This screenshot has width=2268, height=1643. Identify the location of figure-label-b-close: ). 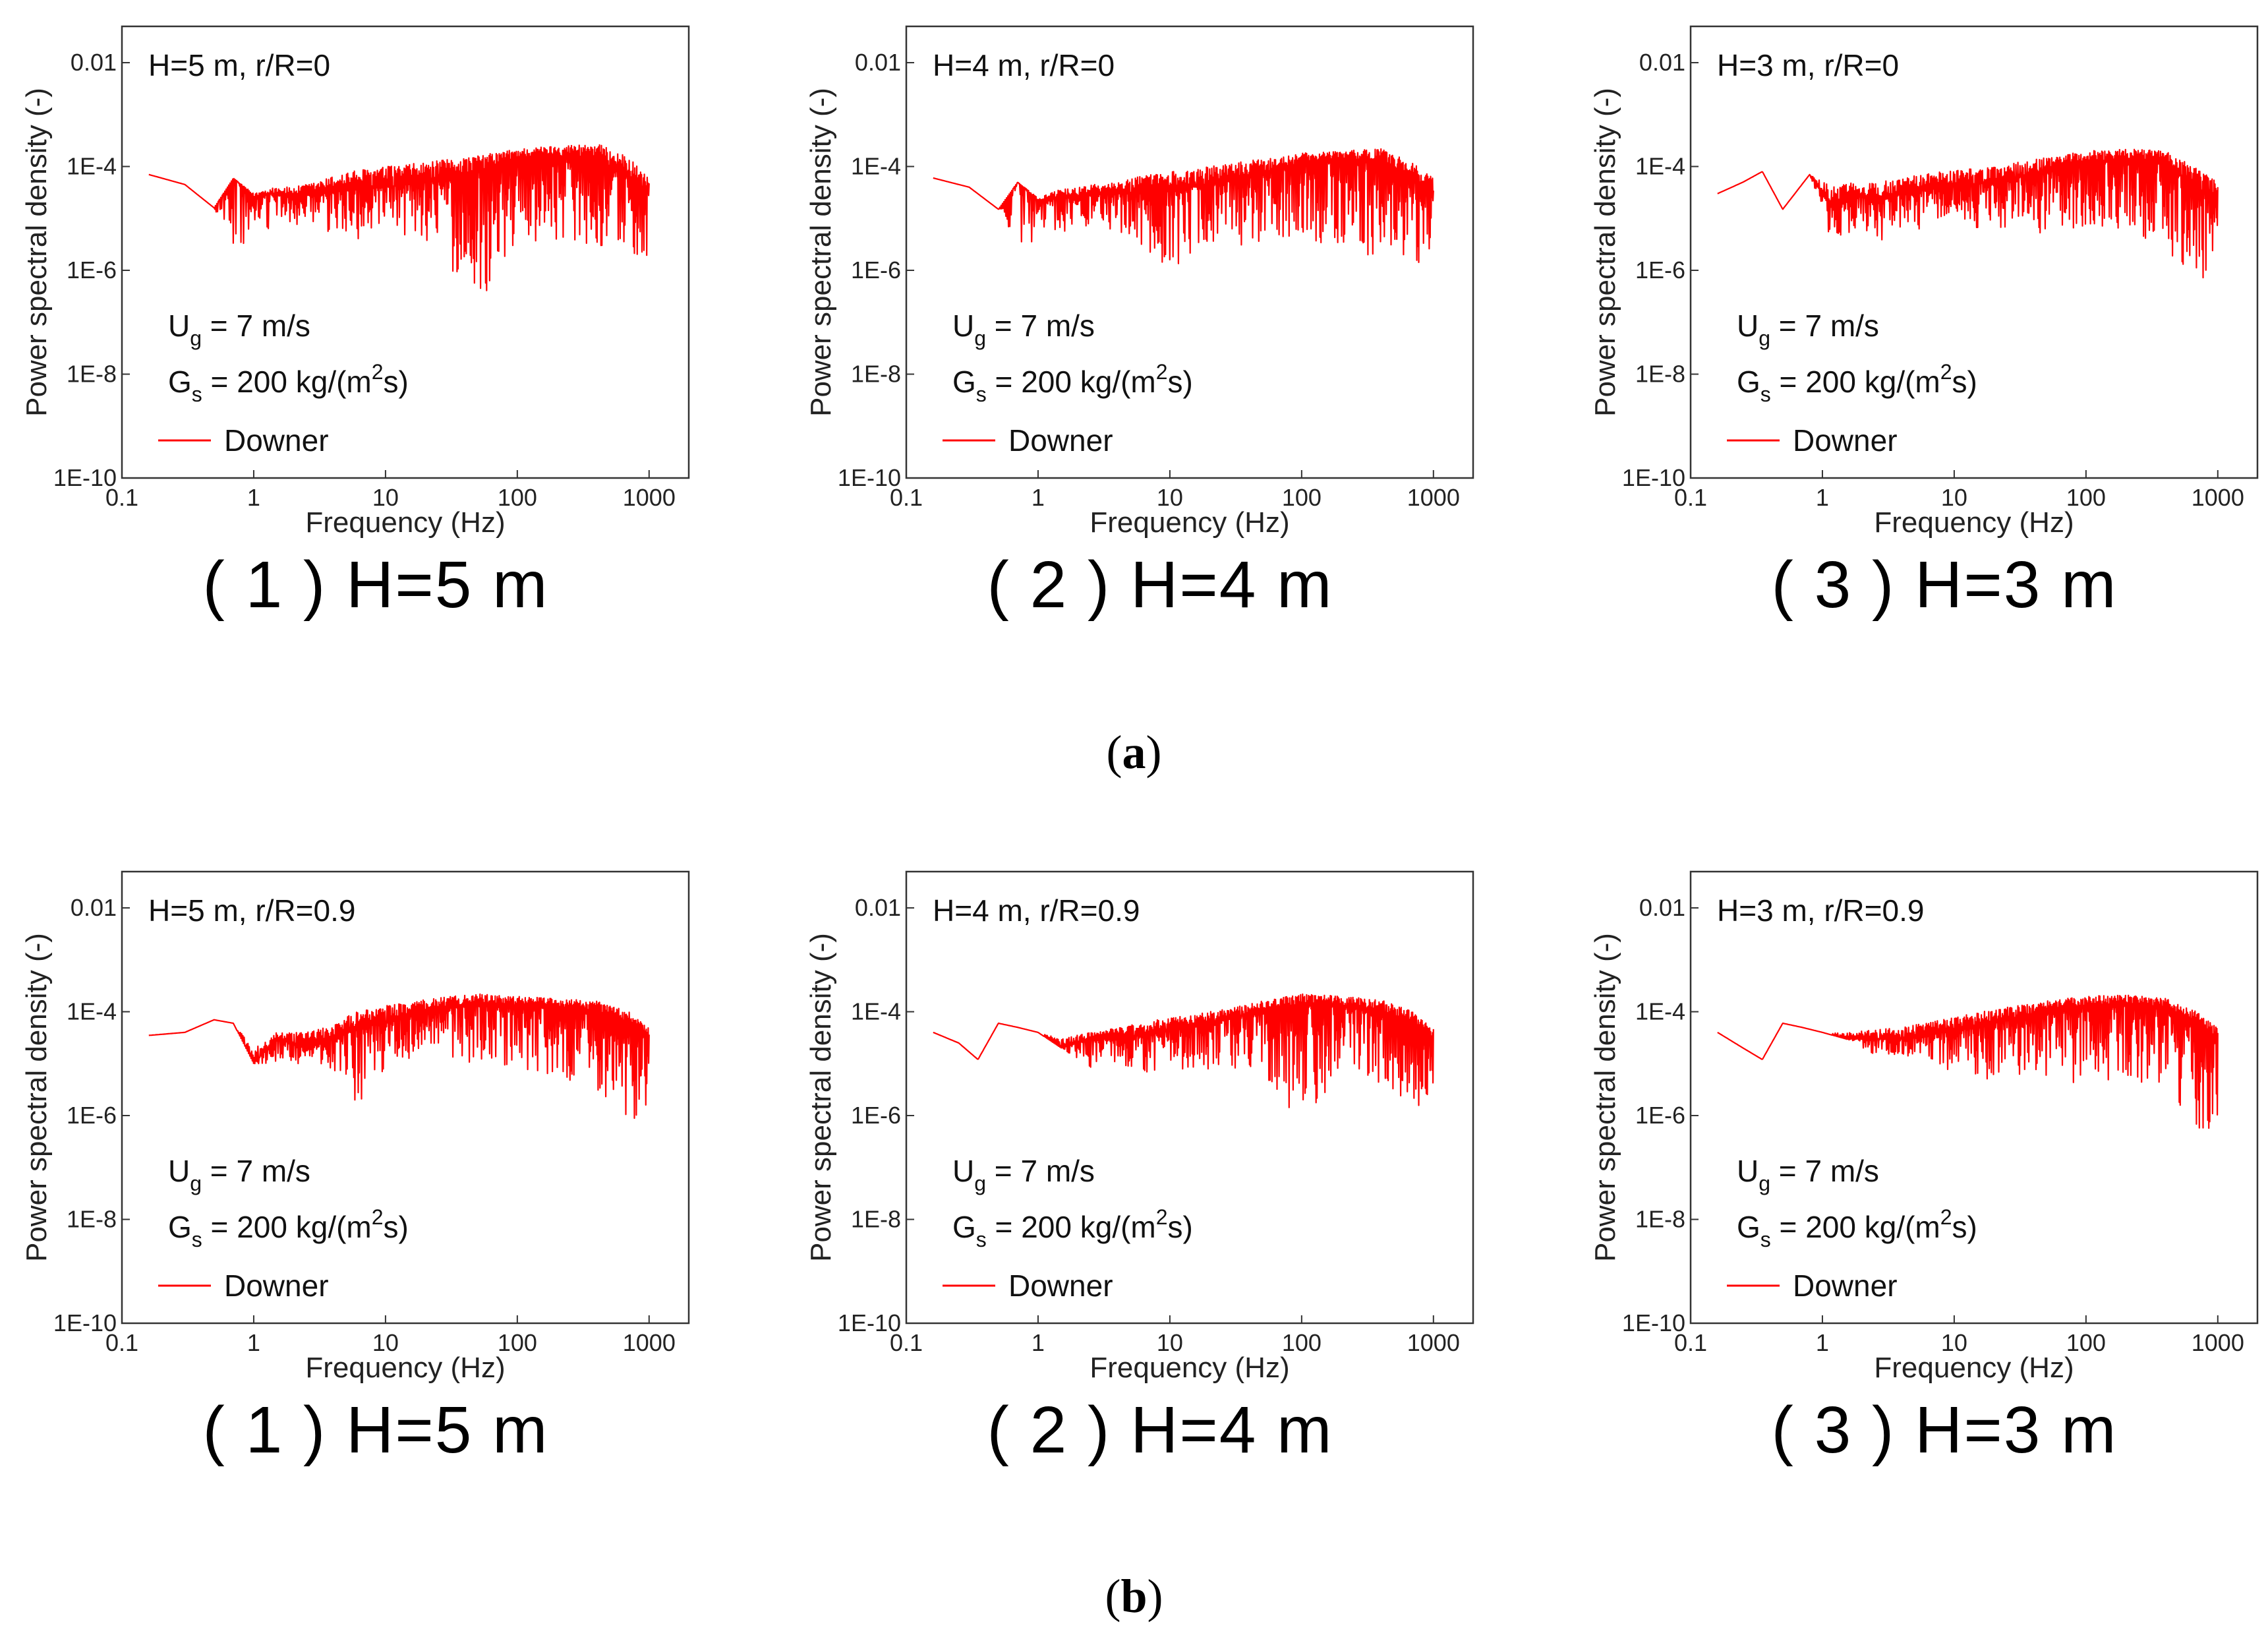
(1155, 1596).